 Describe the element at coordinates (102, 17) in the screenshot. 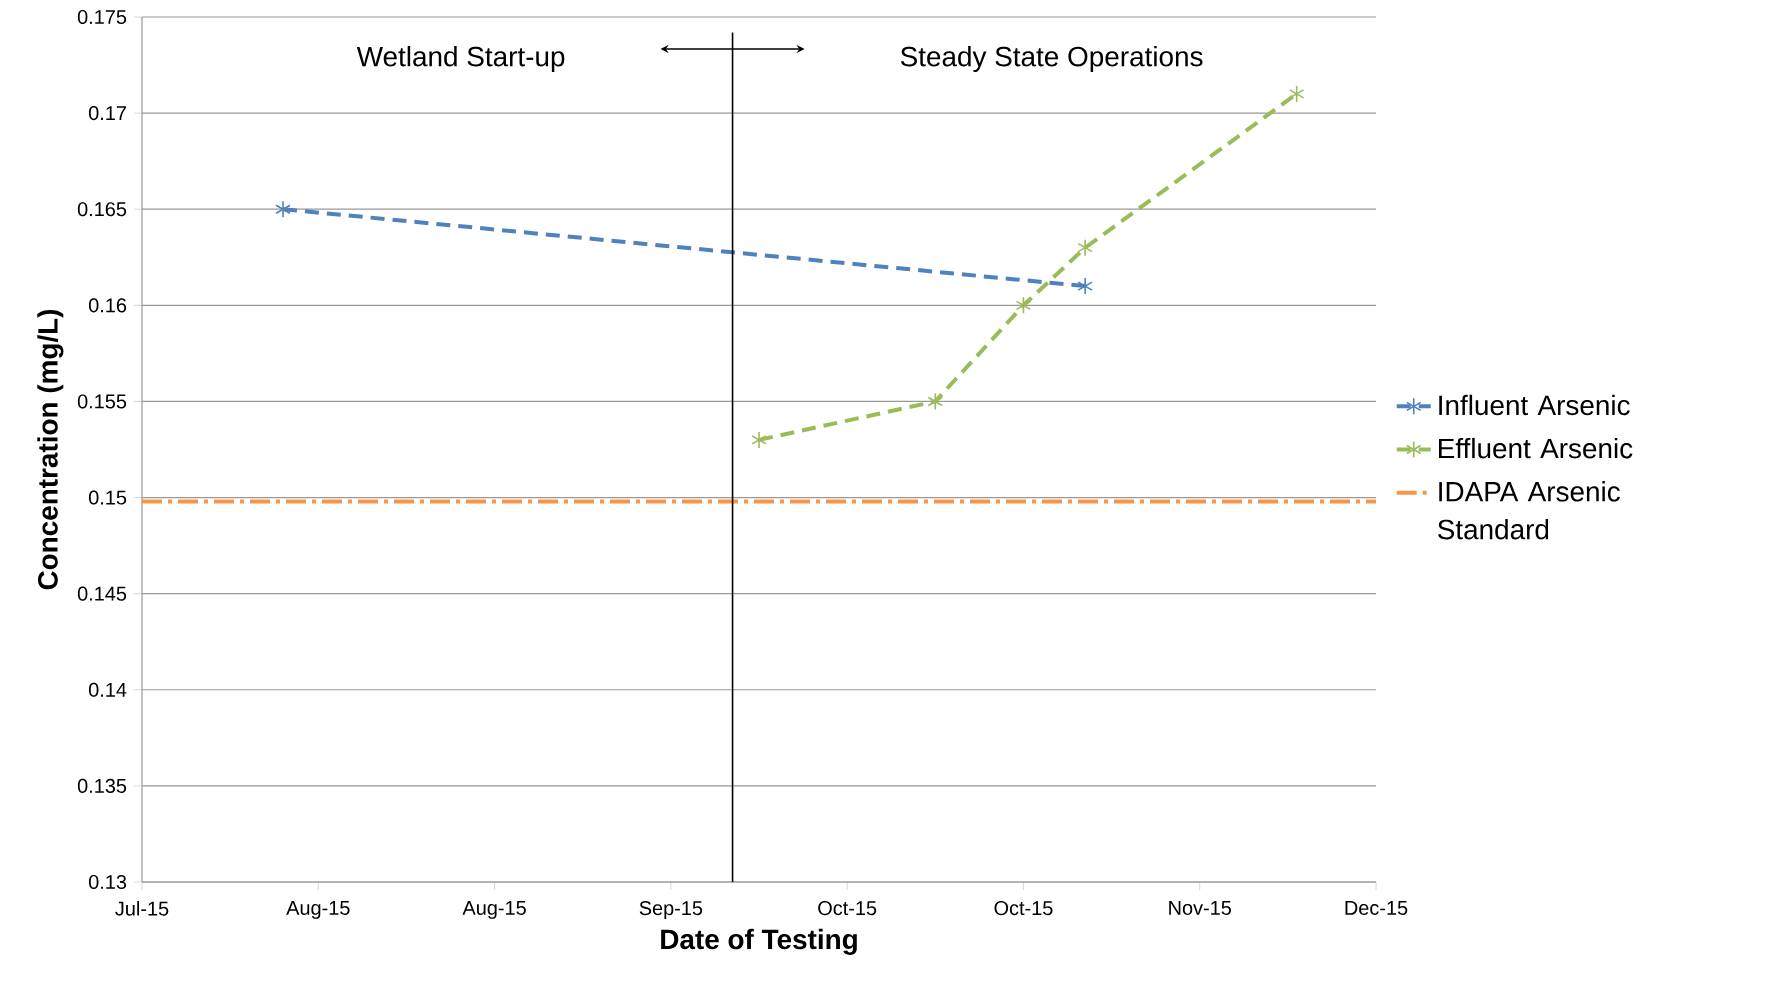

I see `y-tick-label: 0.175` at that location.